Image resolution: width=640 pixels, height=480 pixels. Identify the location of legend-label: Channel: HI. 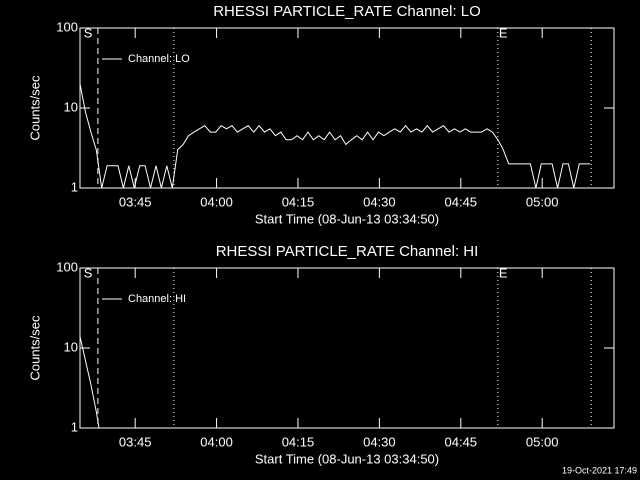
(157, 299).